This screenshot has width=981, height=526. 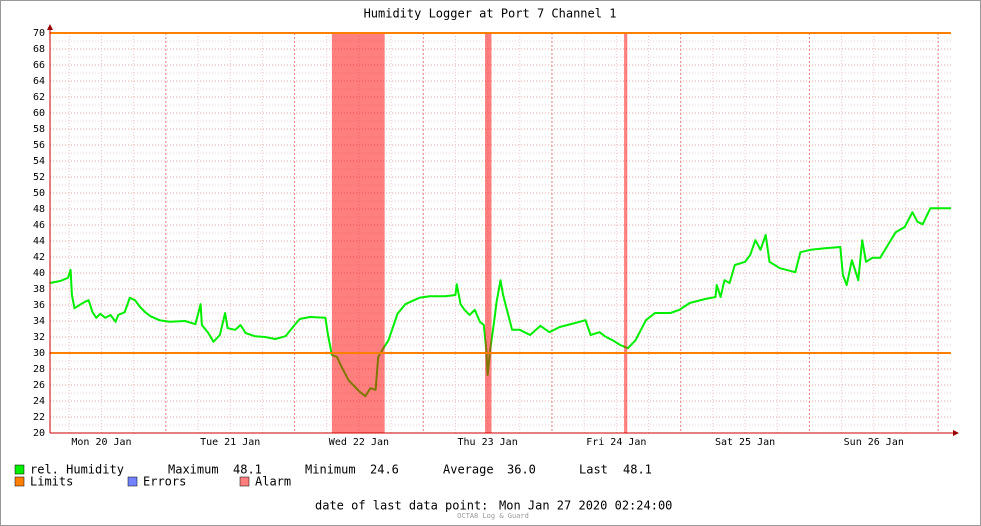 What do you see at coordinates (39, 209) in the screenshot?
I see `y-tick-label: 48` at bounding box center [39, 209].